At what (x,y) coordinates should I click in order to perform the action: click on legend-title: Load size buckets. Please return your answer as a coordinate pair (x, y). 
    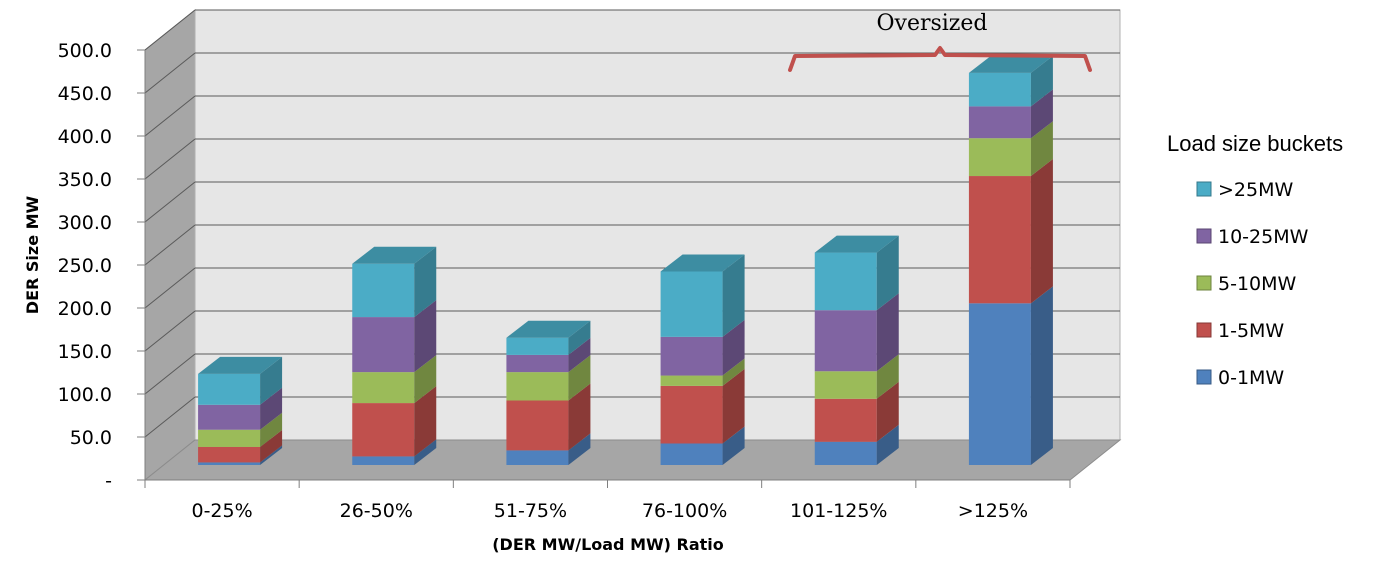
    Looking at the image, I should click on (1255, 143).